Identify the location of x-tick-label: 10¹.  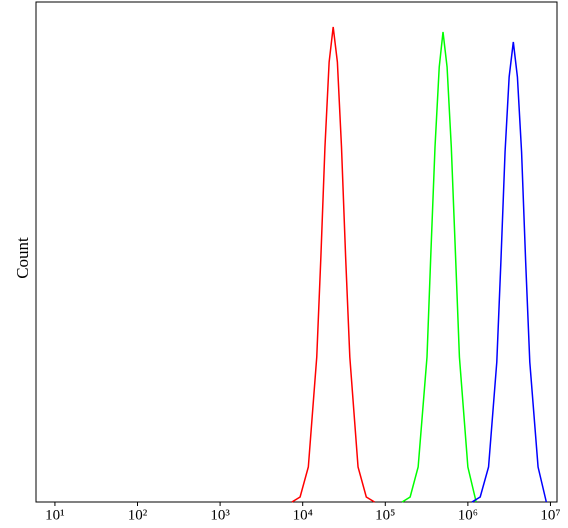
(55, 515).